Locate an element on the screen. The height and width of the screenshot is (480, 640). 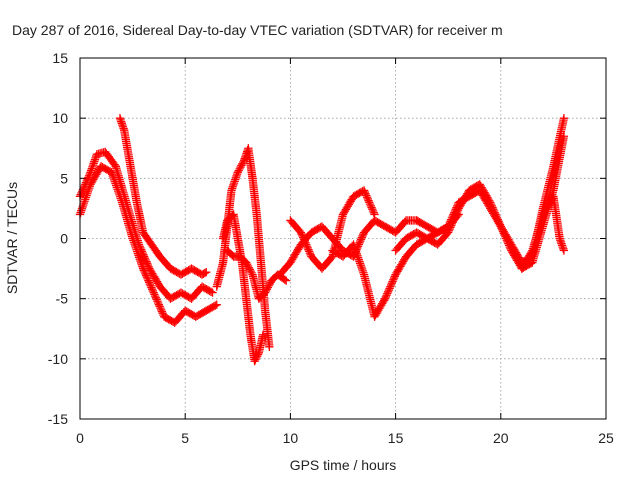
y-tick-label: 0 is located at coordinates (64, 239).